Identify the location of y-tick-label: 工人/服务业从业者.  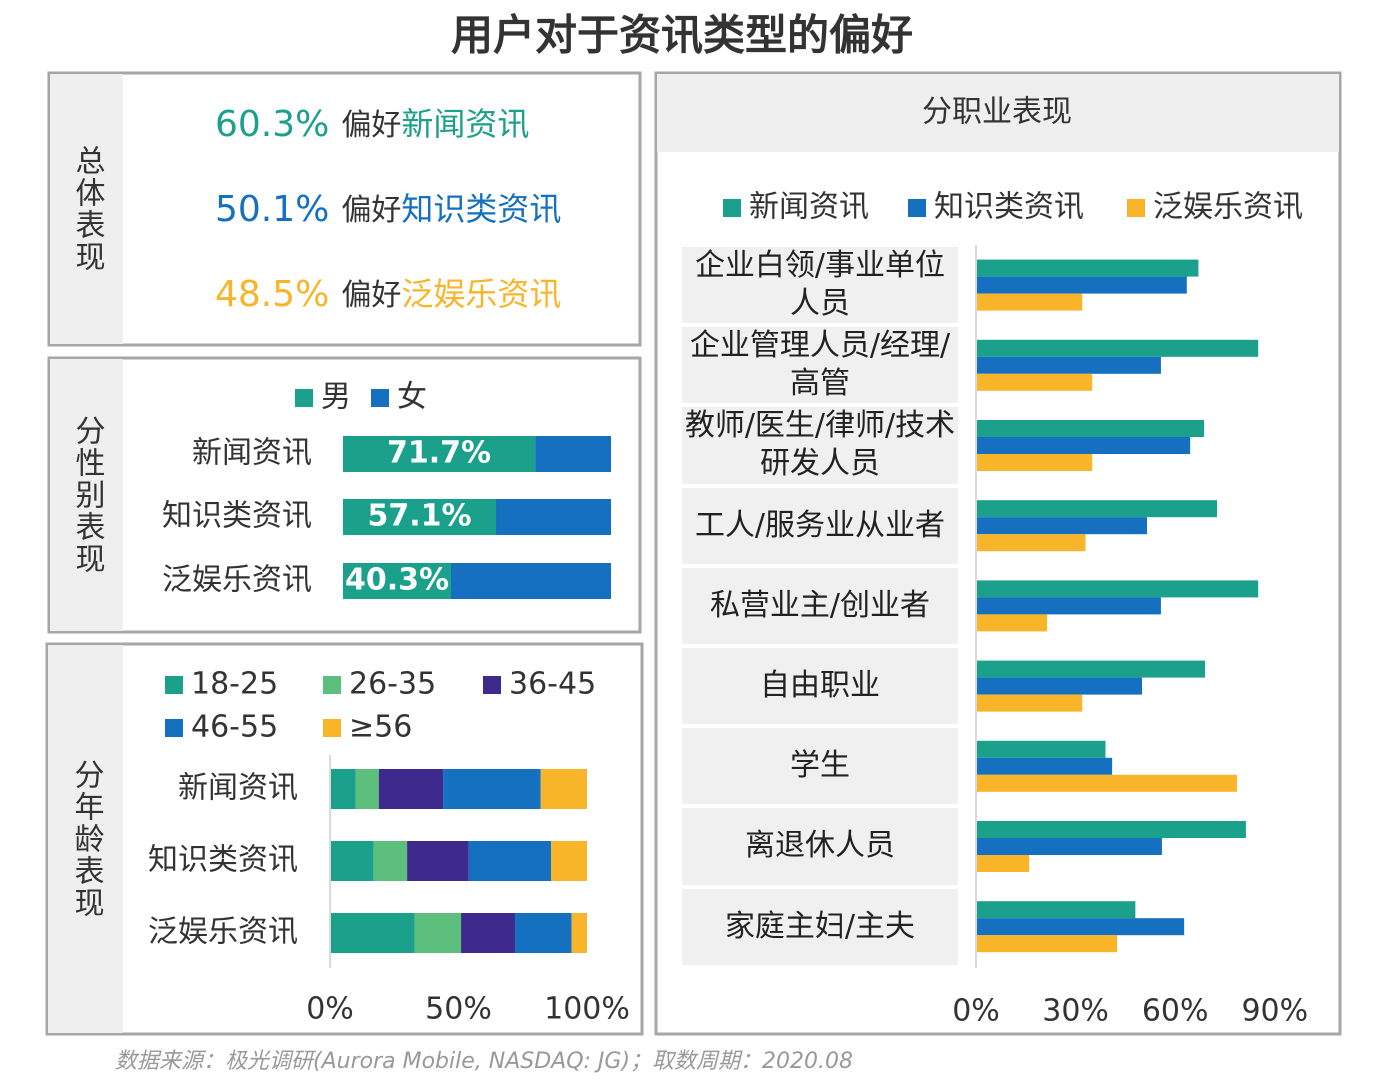
(820, 525).